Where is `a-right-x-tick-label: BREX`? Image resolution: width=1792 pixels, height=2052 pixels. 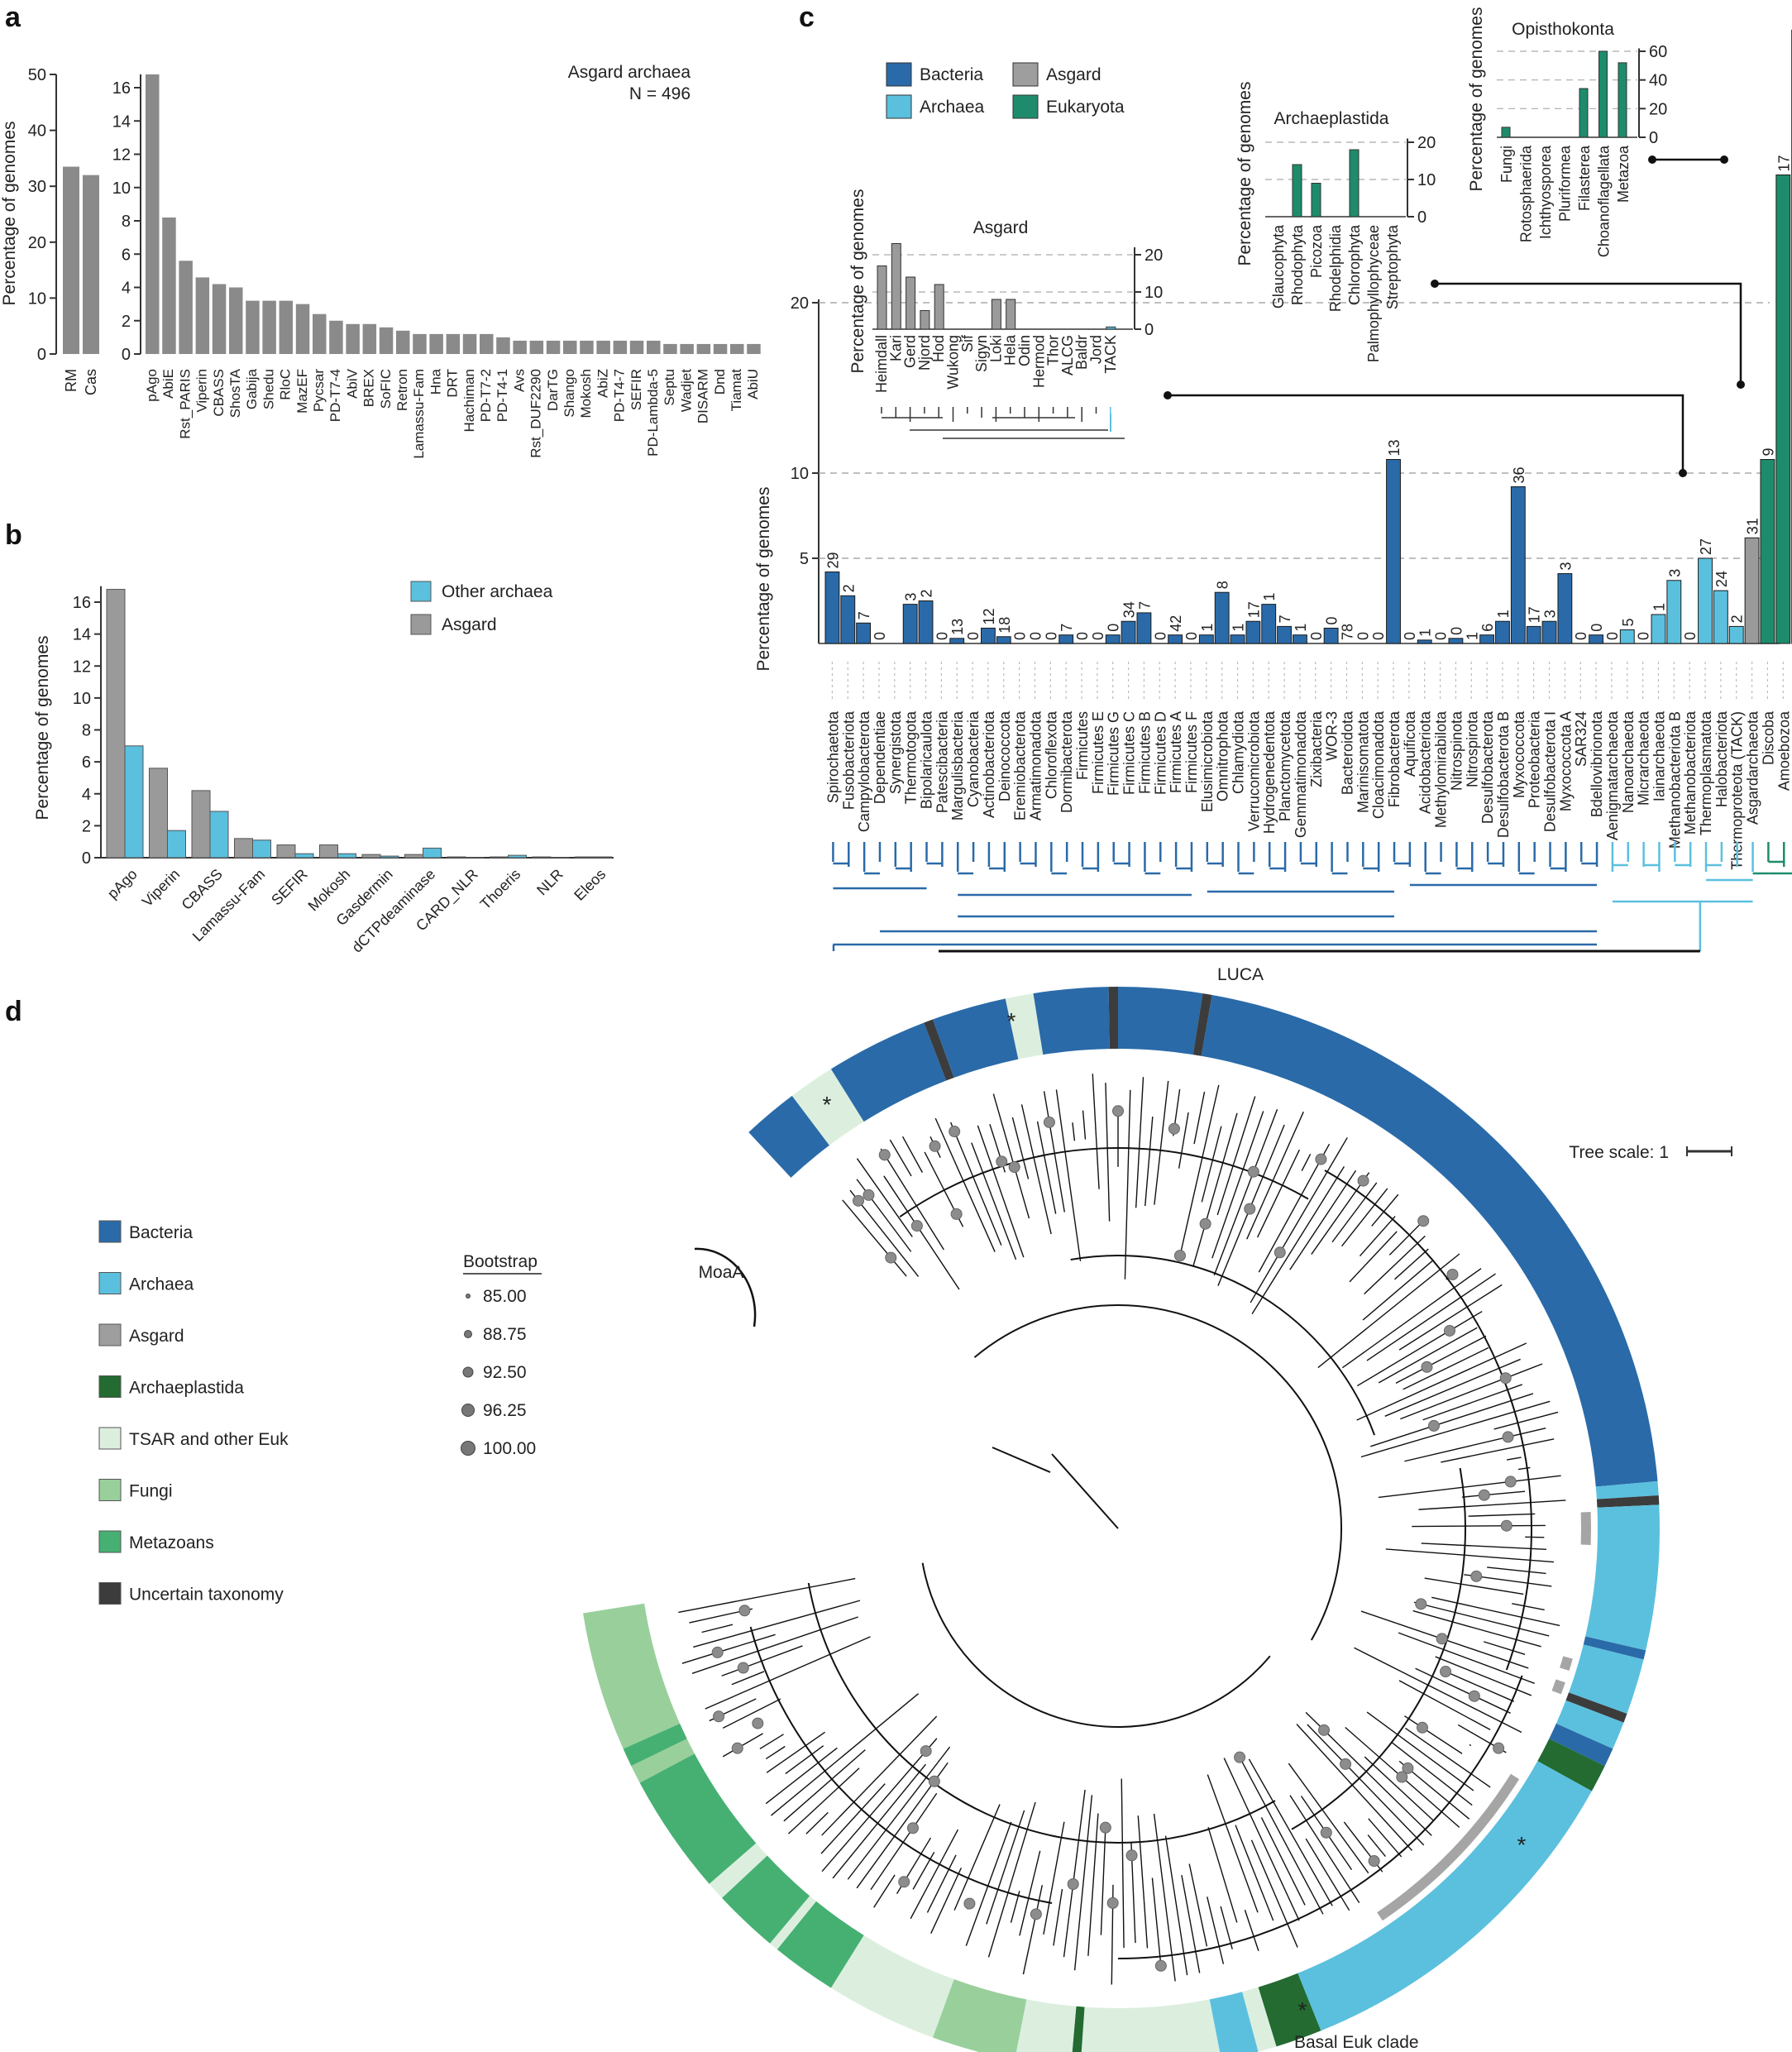
a-right-x-tick-label: BREX is located at coordinates (369, 388).